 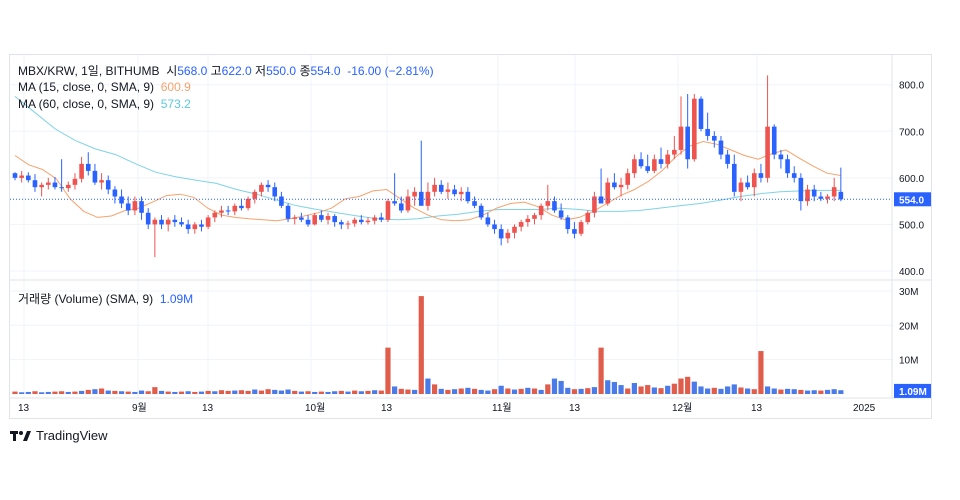 I want to click on time-tick-label: 10월, so click(x=315, y=408).